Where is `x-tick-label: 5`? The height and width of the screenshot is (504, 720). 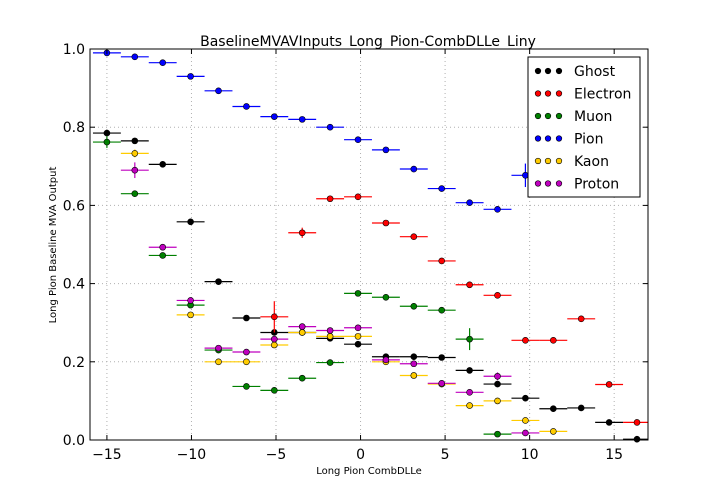
x-tick-label: 5 is located at coordinates (445, 455).